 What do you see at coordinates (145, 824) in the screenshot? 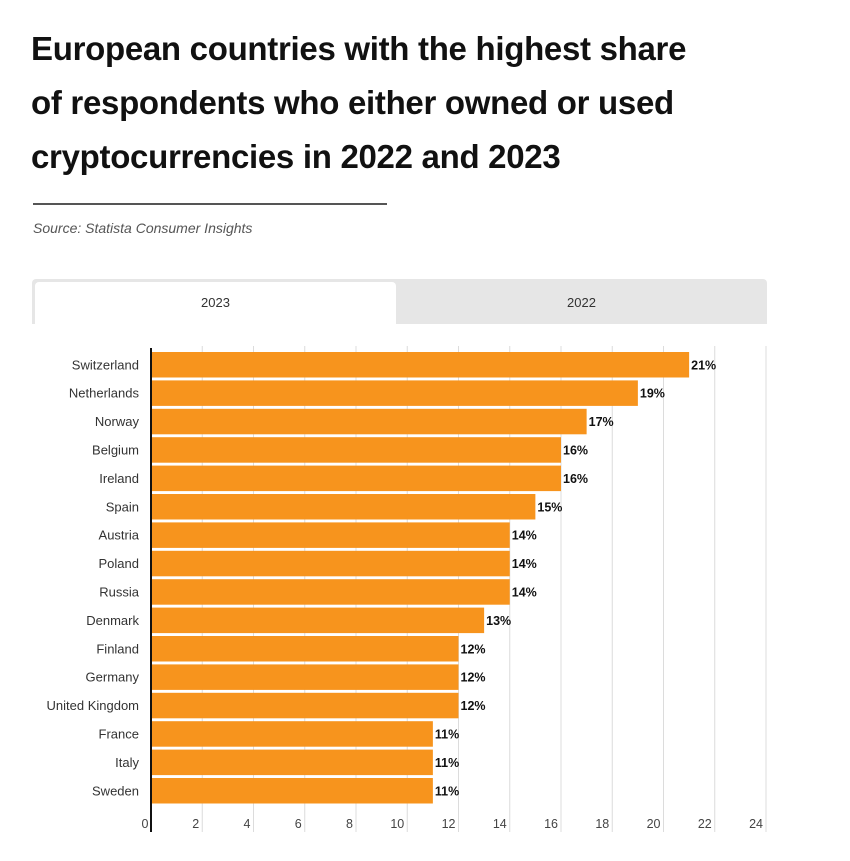
I see `x-tick-label: 0` at bounding box center [145, 824].